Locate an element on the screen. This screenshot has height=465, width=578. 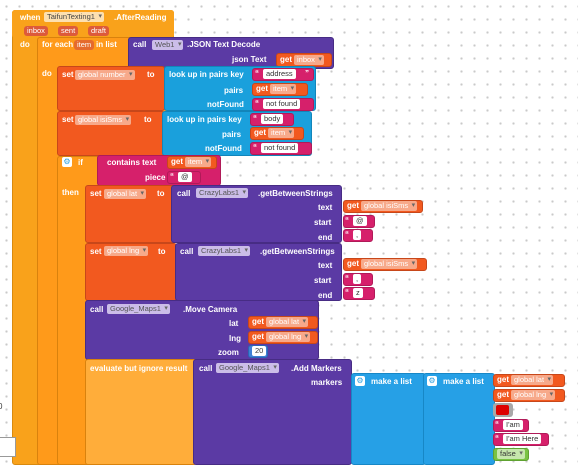
text-notfound-1: not found is located at coordinates (282, 104).